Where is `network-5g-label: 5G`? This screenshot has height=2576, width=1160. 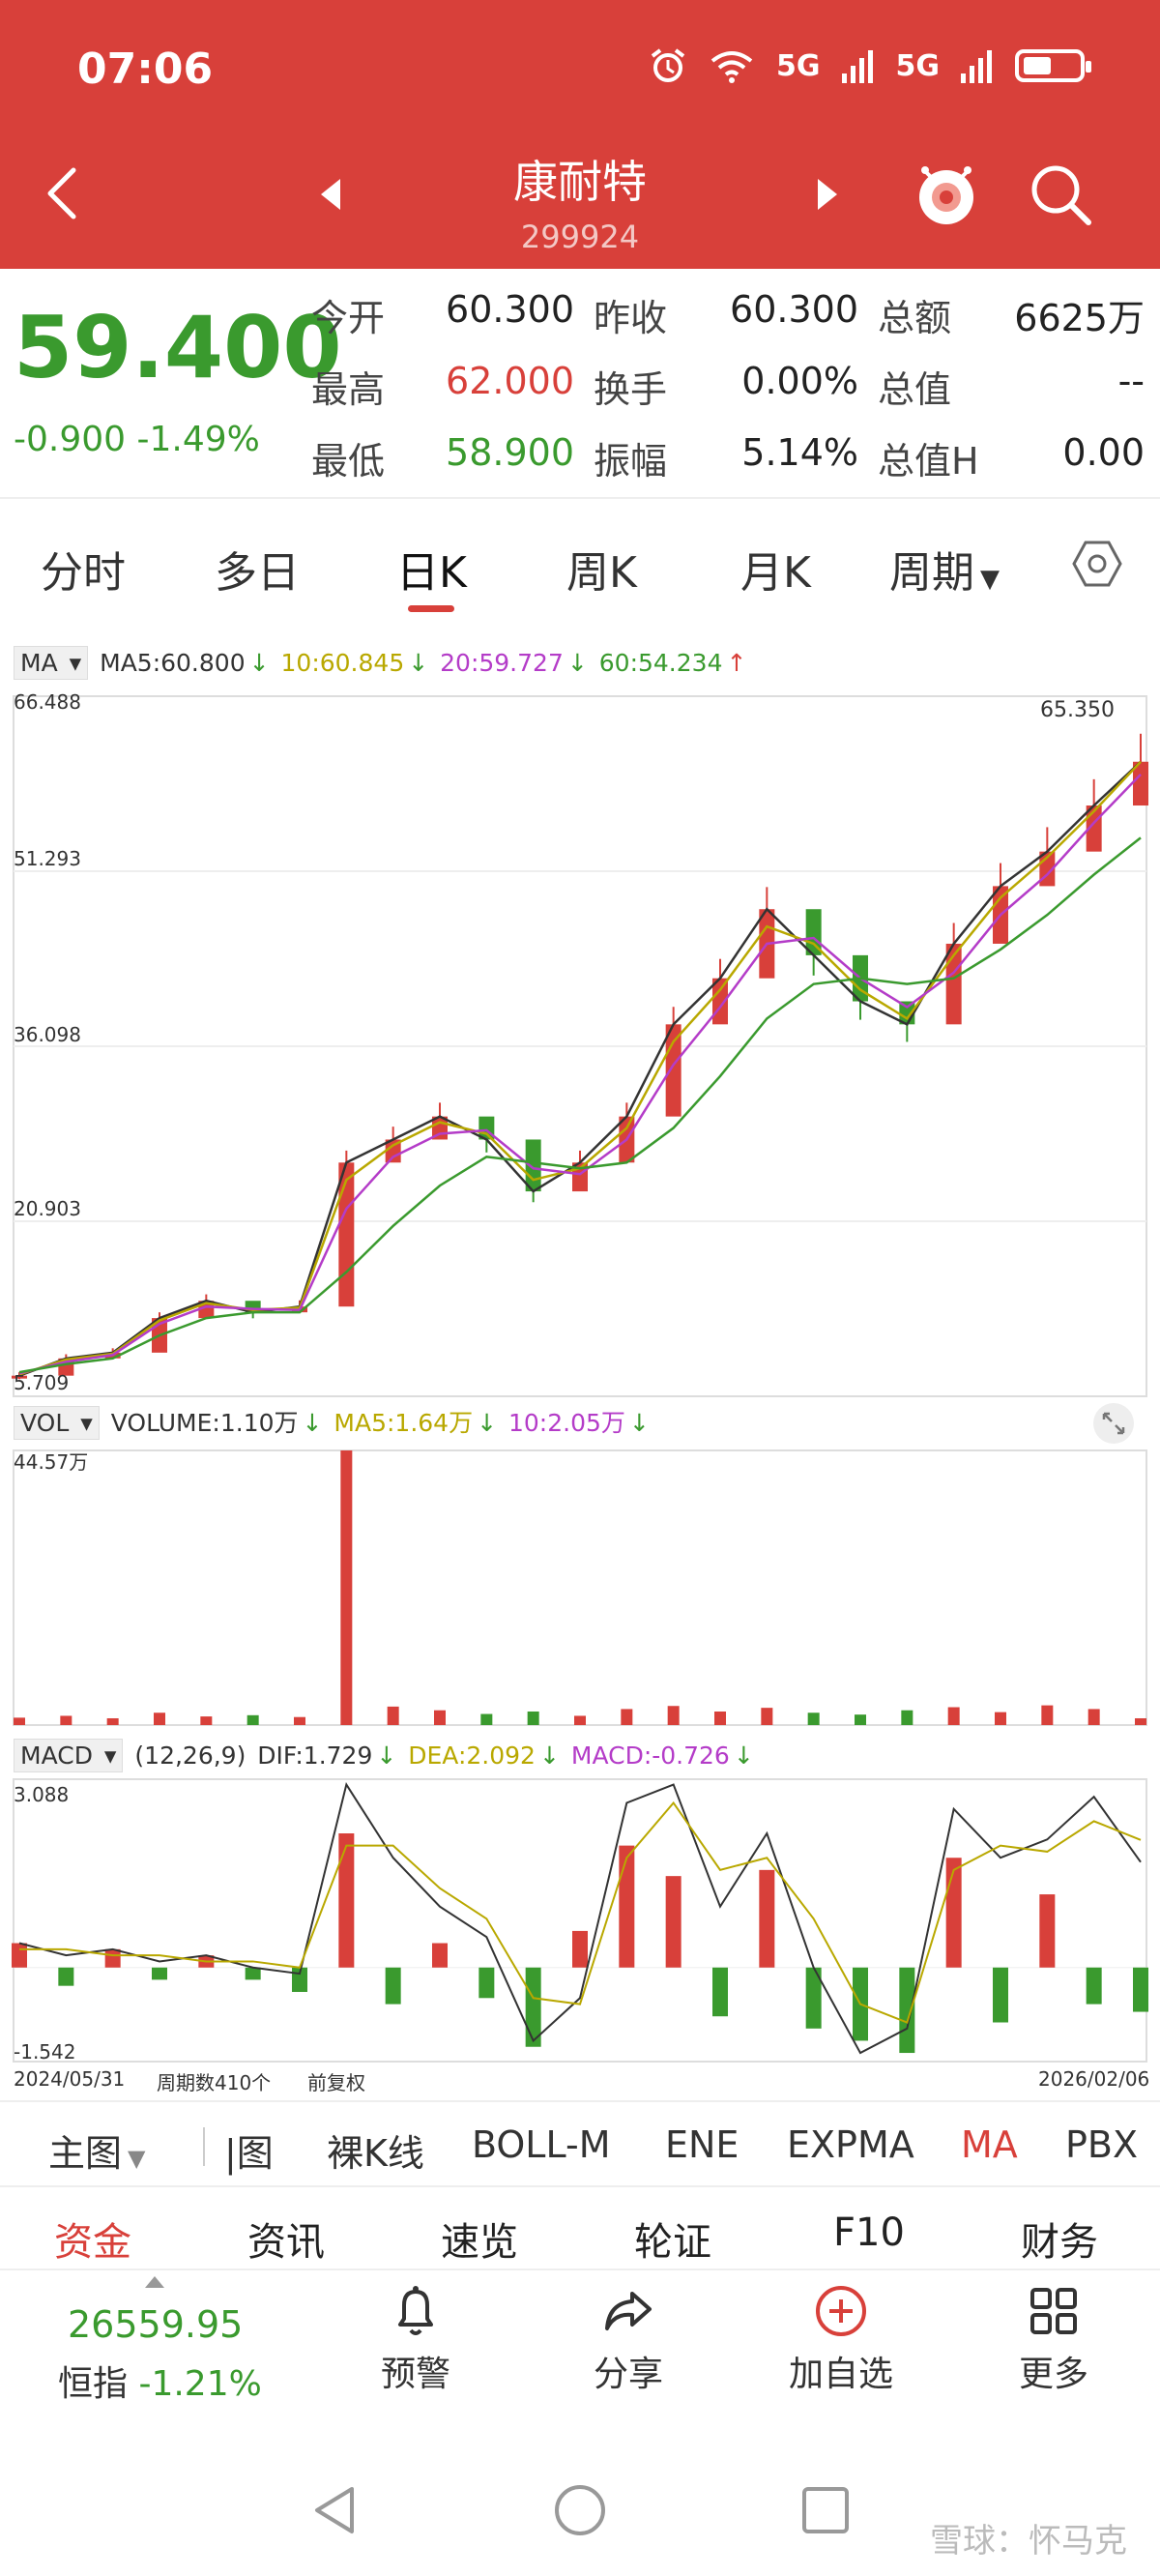
network-5g-label: 5G is located at coordinates (798, 65).